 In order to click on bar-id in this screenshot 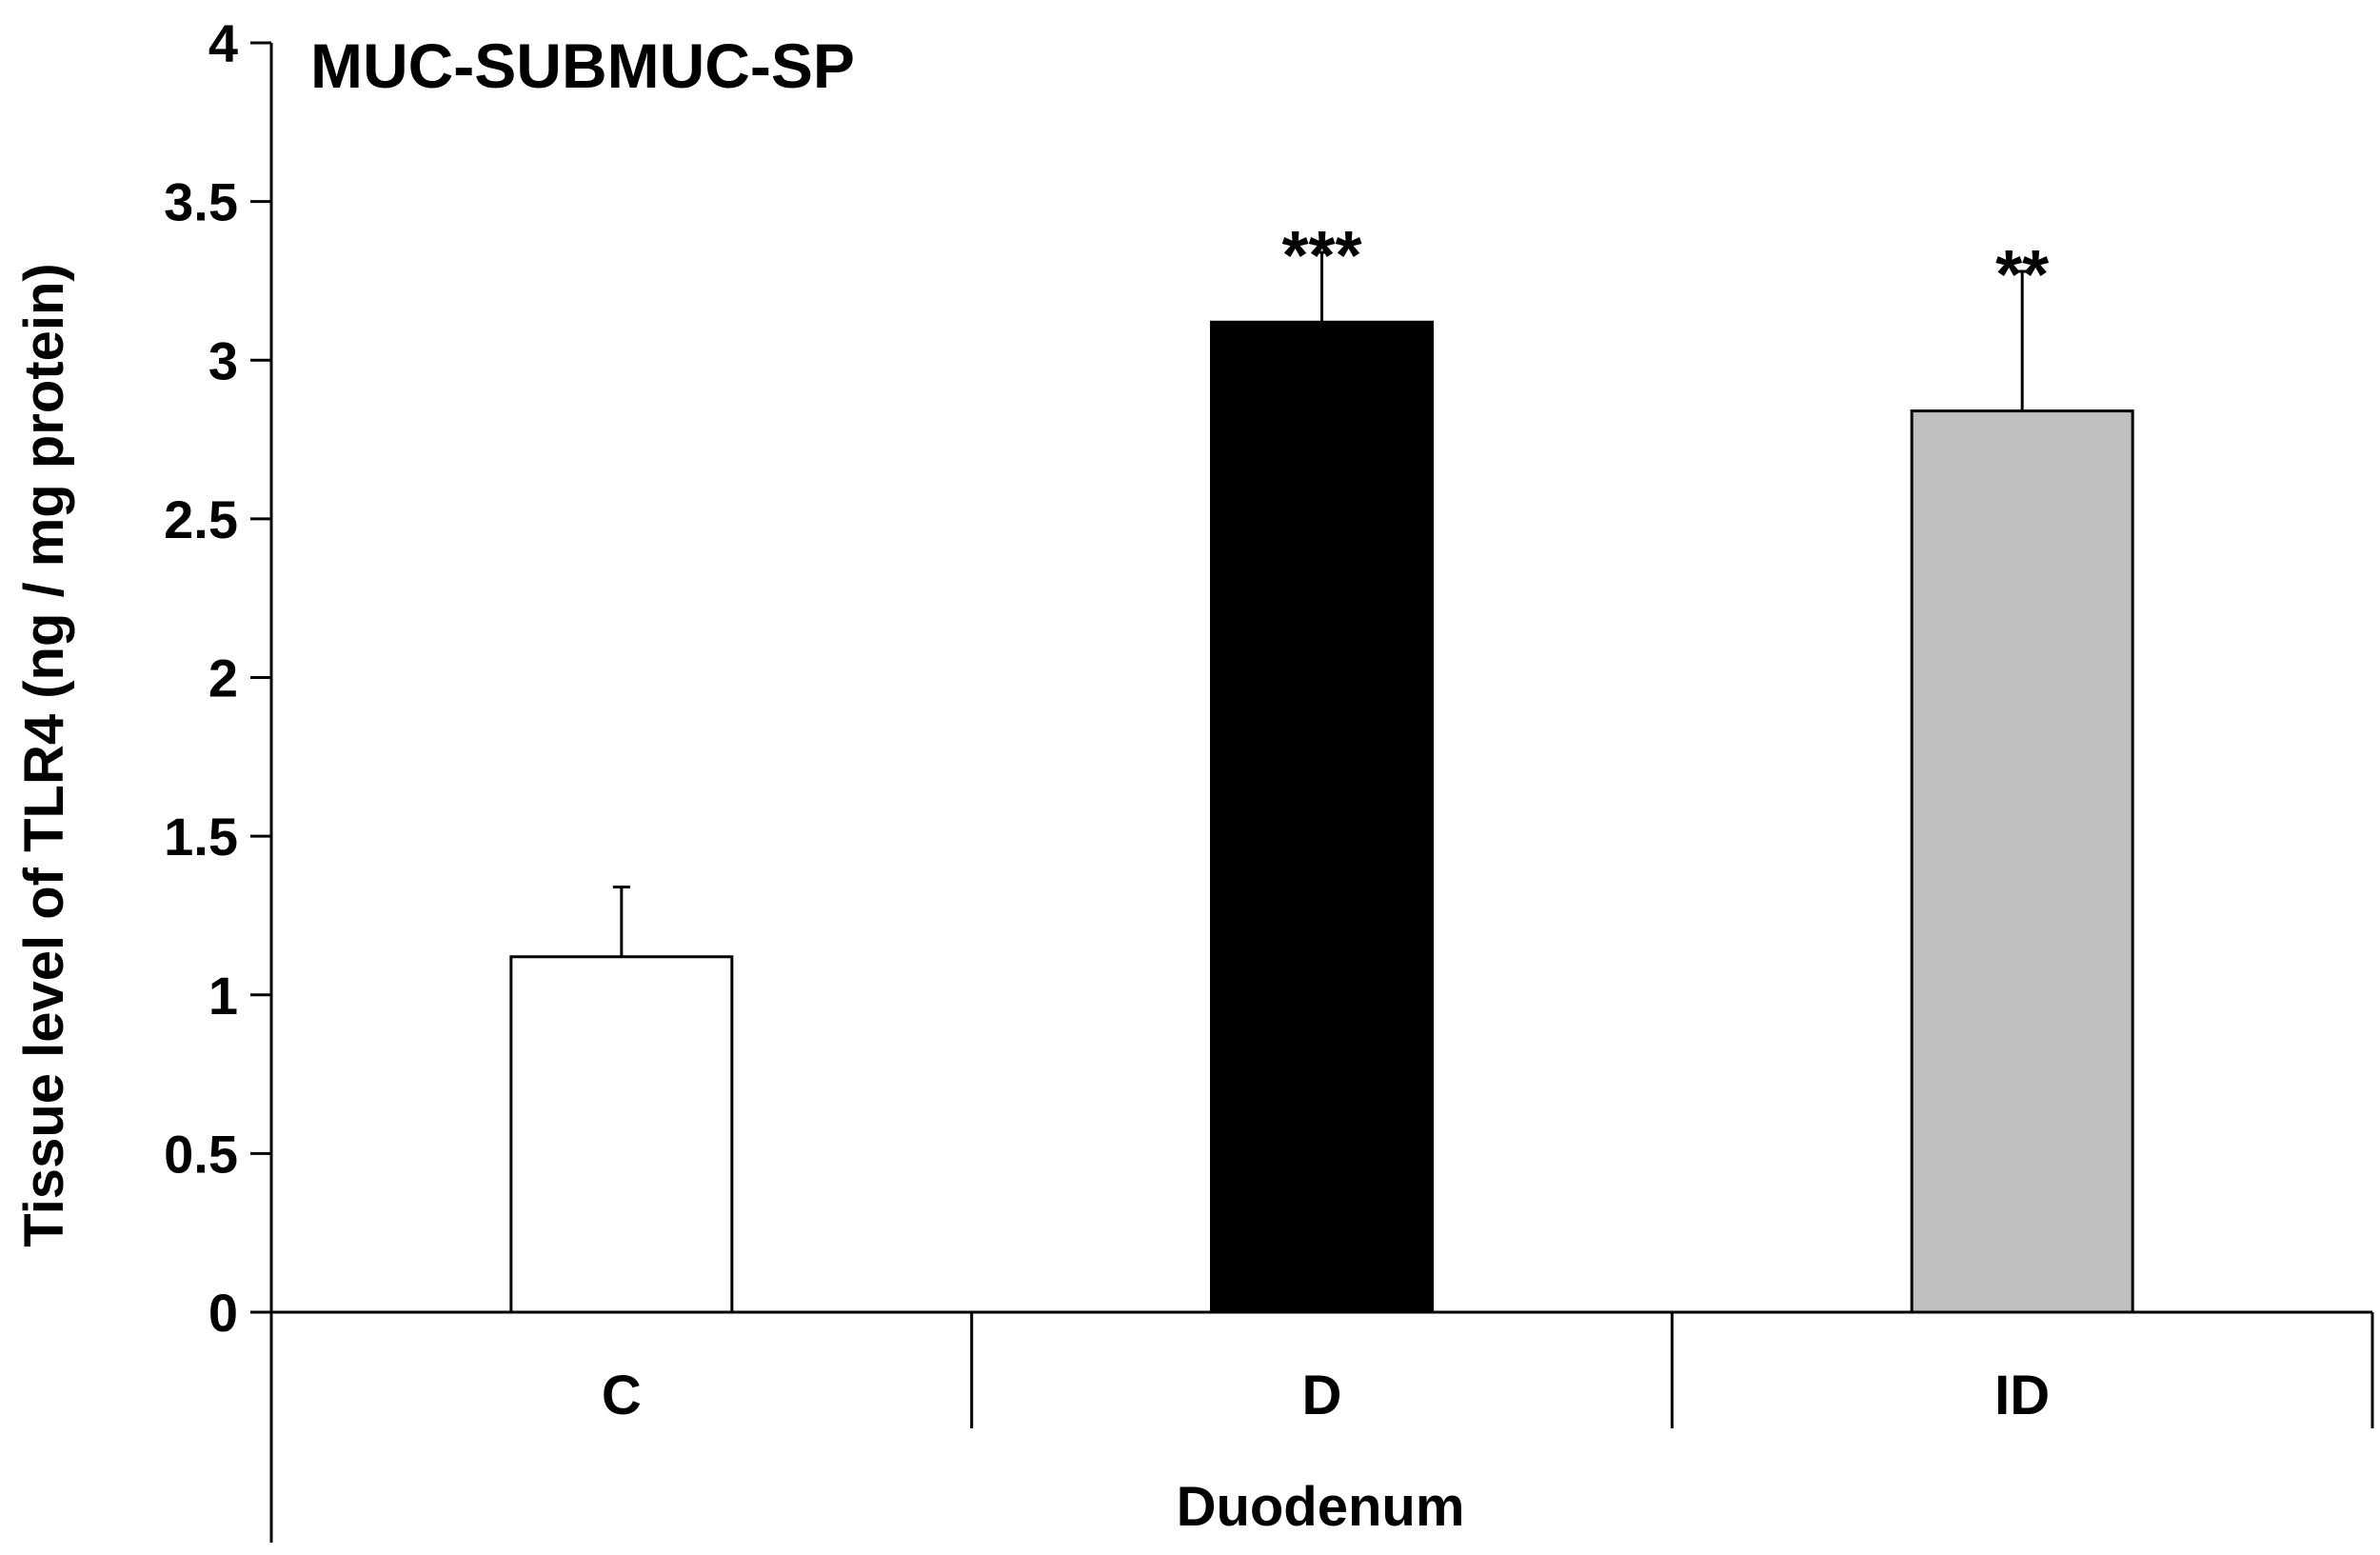, I will do `click(2022, 862)`.